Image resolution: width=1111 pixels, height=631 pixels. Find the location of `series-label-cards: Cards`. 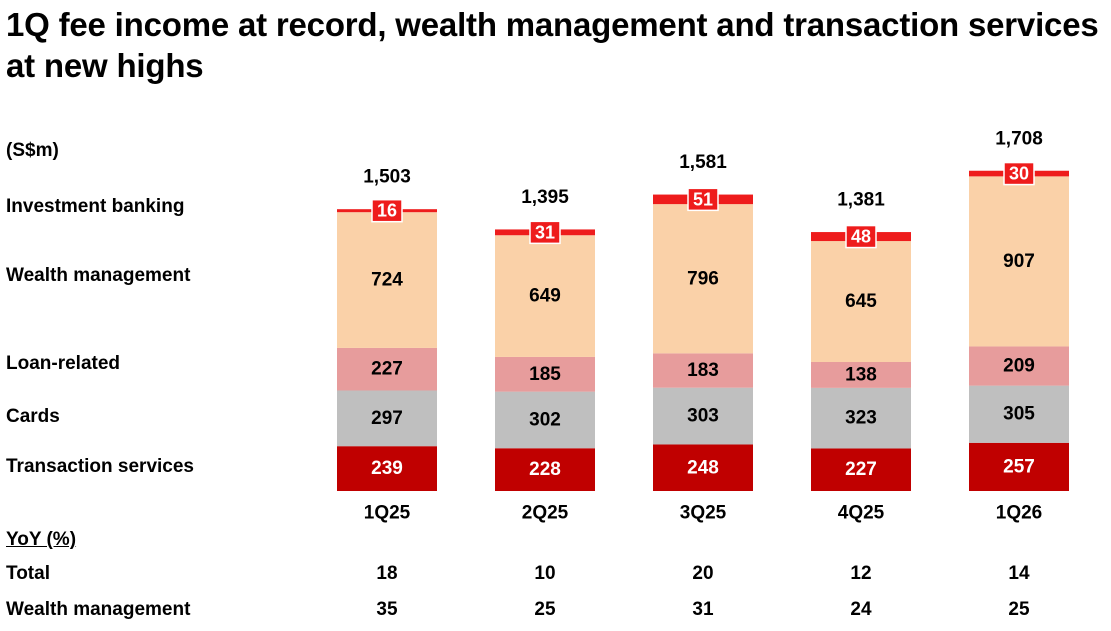

series-label-cards: Cards is located at coordinates (33, 416).